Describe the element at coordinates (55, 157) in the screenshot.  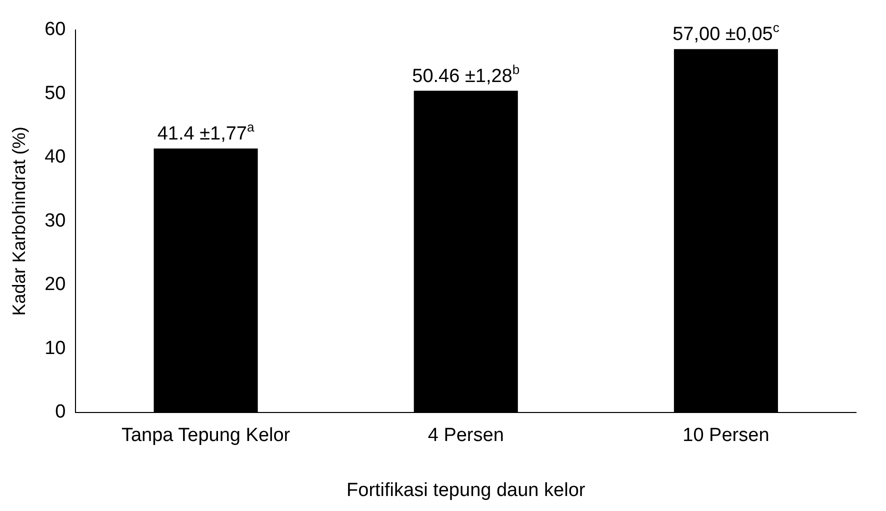
I see `y-tick-label: 40` at that location.